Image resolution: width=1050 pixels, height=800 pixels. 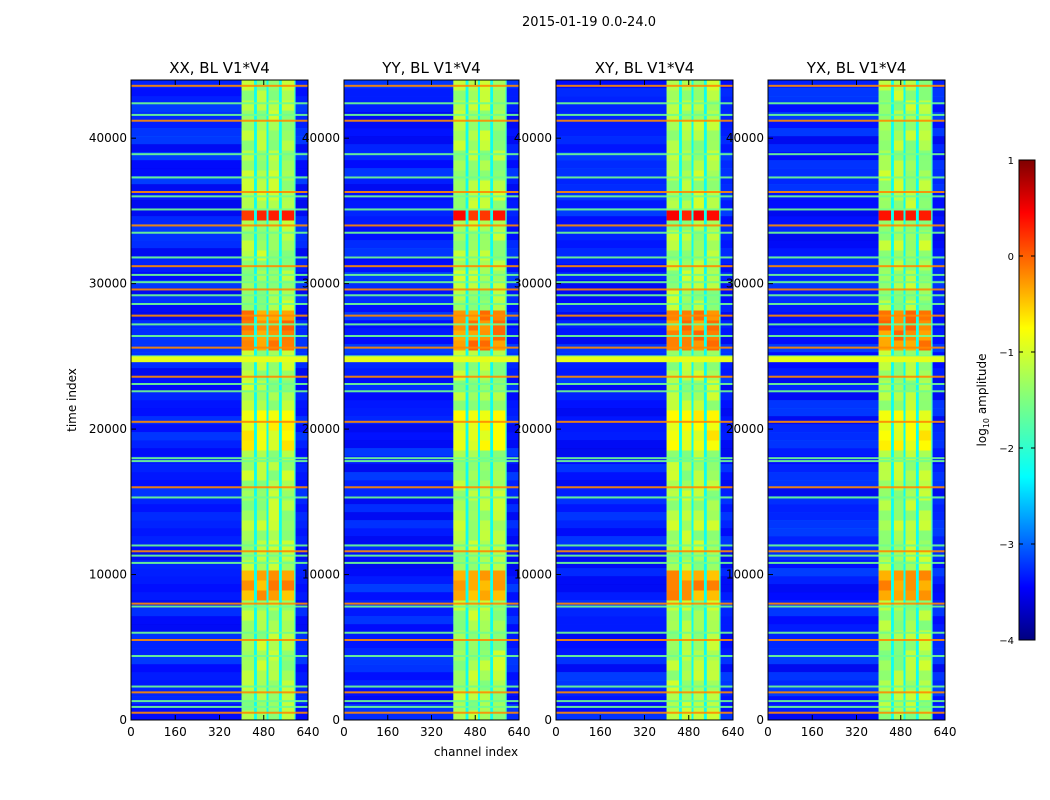 I want to click on column-gap, so click(x=904, y=400).